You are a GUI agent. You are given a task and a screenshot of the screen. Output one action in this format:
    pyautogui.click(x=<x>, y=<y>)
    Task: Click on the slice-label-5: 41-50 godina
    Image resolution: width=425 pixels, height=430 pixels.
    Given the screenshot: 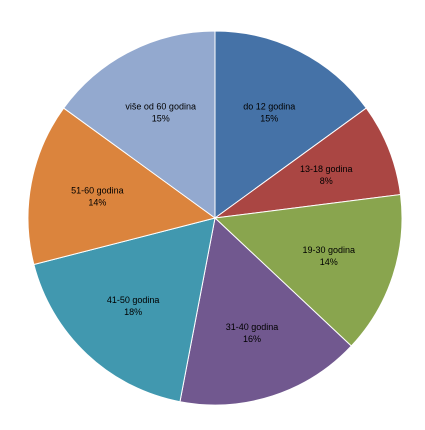 What is the action you would take?
    pyautogui.click(x=133, y=300)
    